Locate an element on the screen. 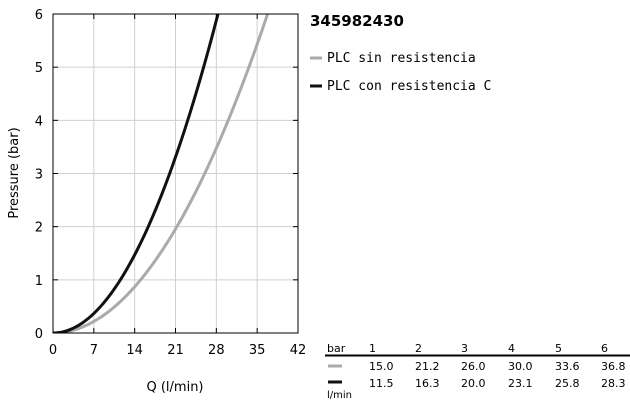 Image resolution: width=630 pixels, height=400 pixels. x-axis-title: Q (l/min) is located at coordinates (174, 387).